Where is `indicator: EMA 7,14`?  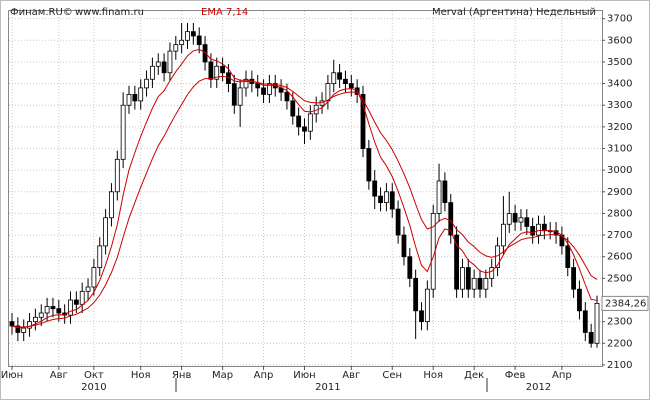
indicator: EMA 7,14 is located at coordinates (224, 12).